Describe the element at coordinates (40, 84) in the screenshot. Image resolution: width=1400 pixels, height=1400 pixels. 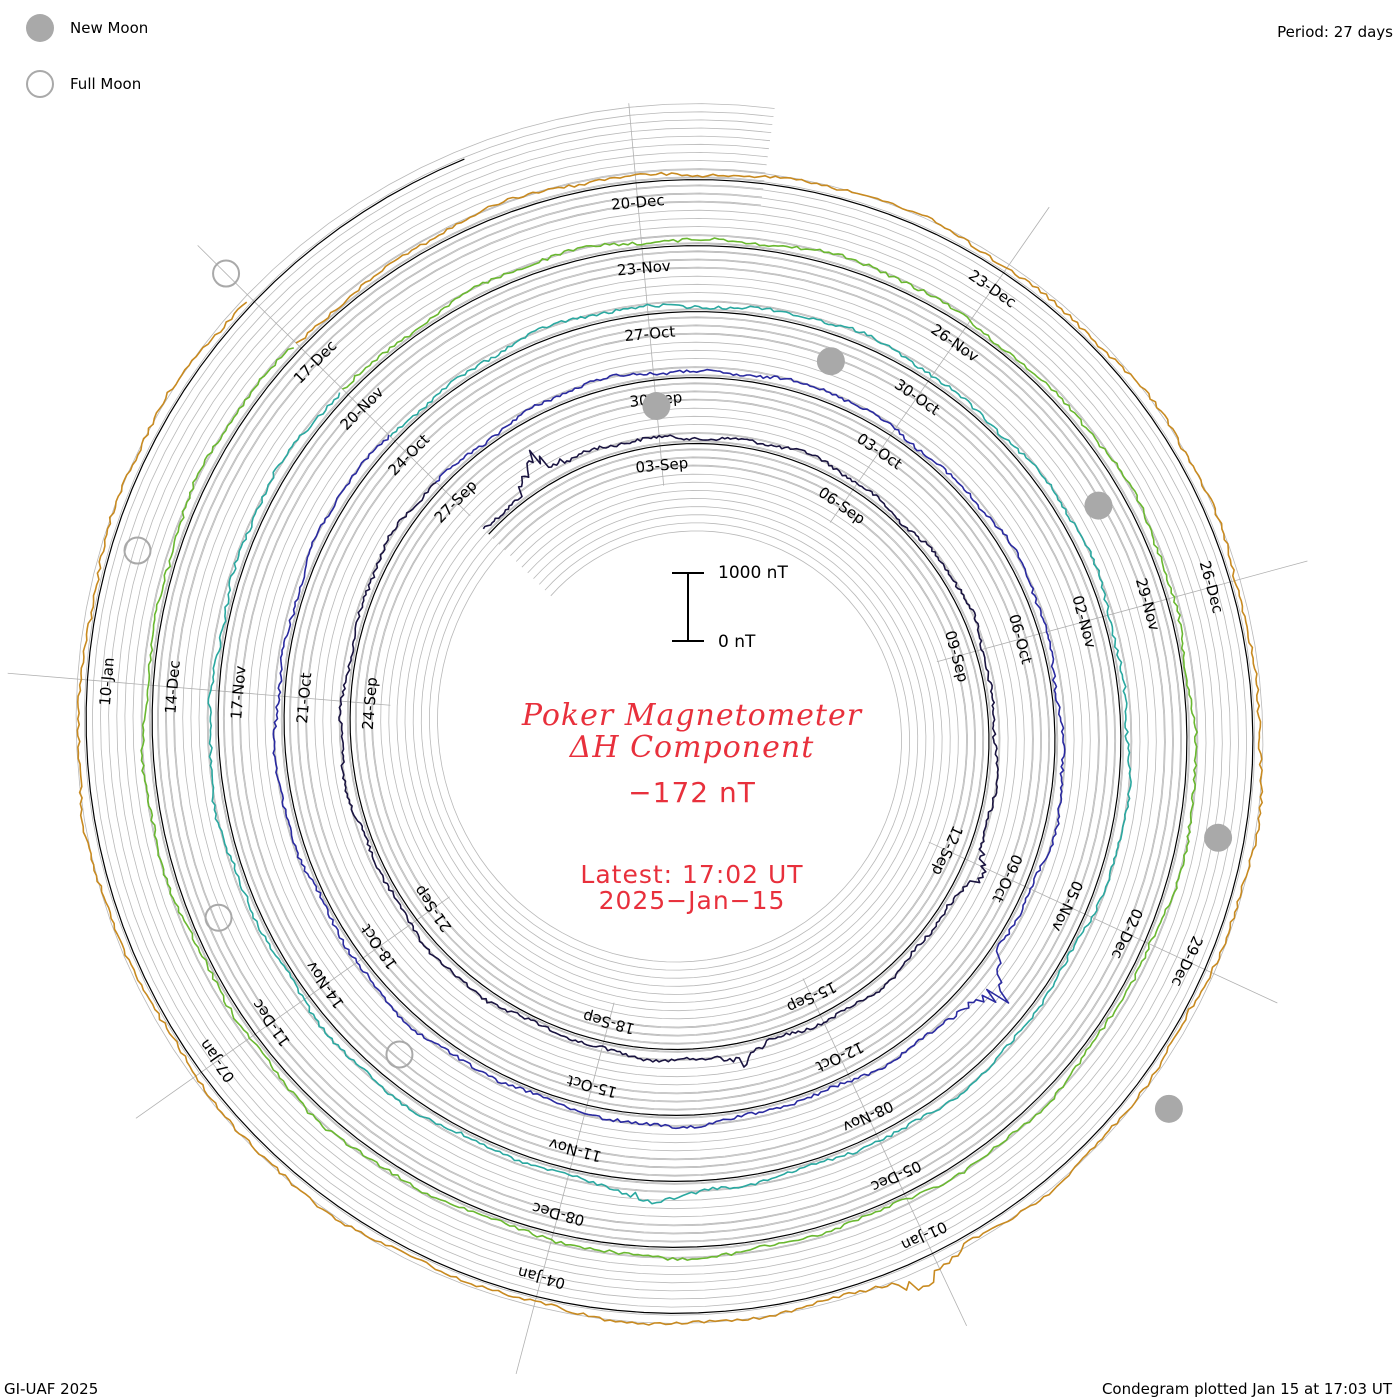
I see `full-moon-icon` at that location.